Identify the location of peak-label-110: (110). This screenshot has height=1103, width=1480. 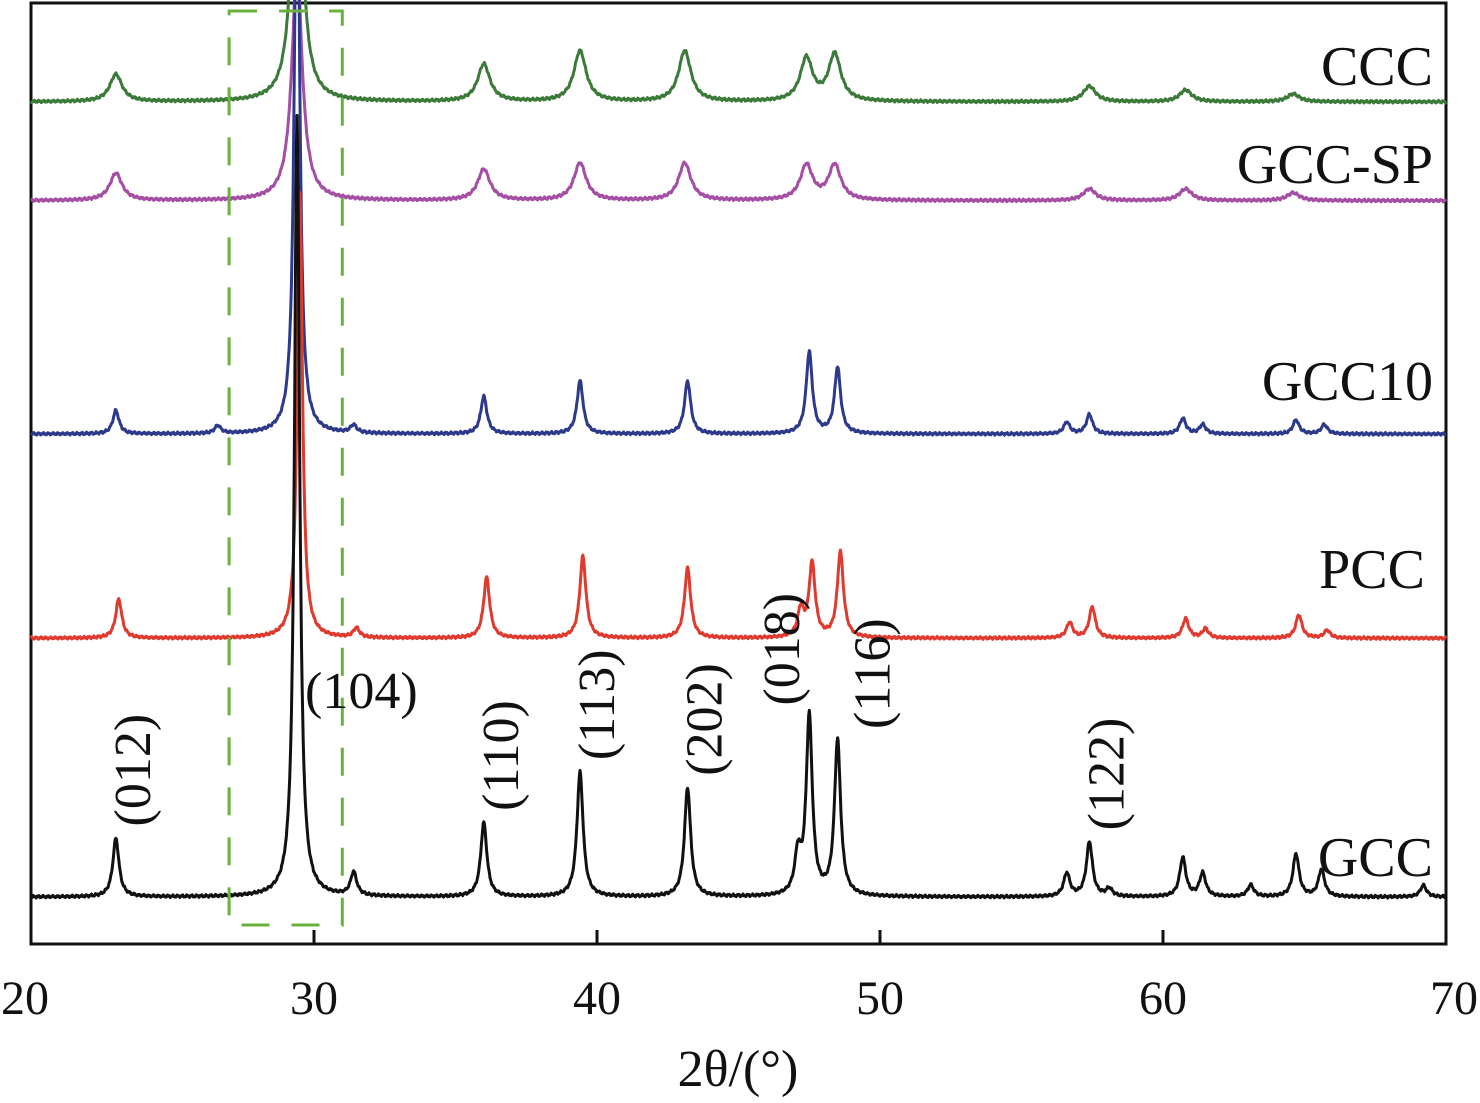
(501, 755).